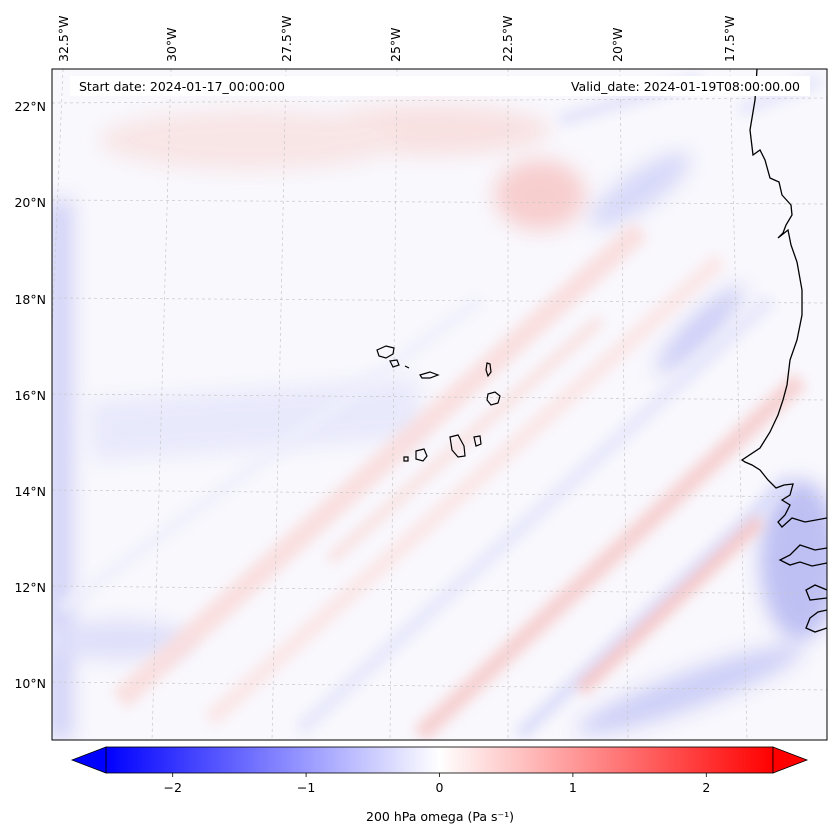 The height and width of the screenshot is (839, 837). I want to click on colorbar-tick-label: 0, so click(440, 787).